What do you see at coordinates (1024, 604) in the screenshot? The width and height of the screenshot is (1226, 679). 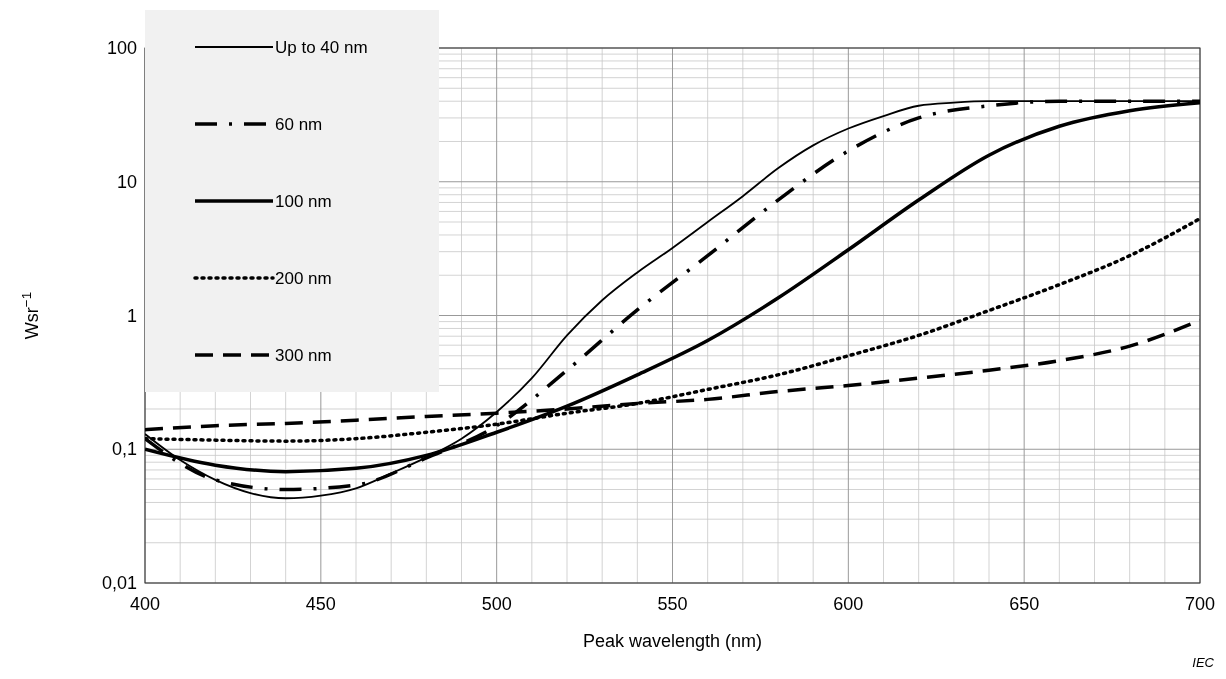 I see `x-tick-label: 650` at bounding box center [1024, 604].